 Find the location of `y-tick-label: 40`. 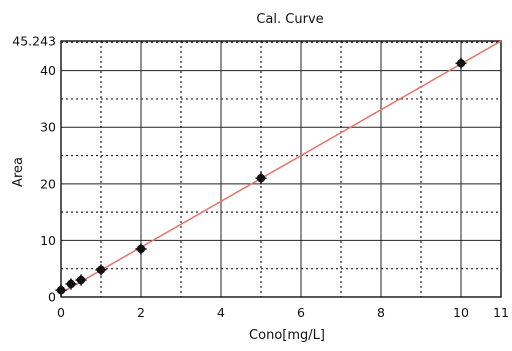

y-tick-label: 40 is located at coordinates (48, 70).